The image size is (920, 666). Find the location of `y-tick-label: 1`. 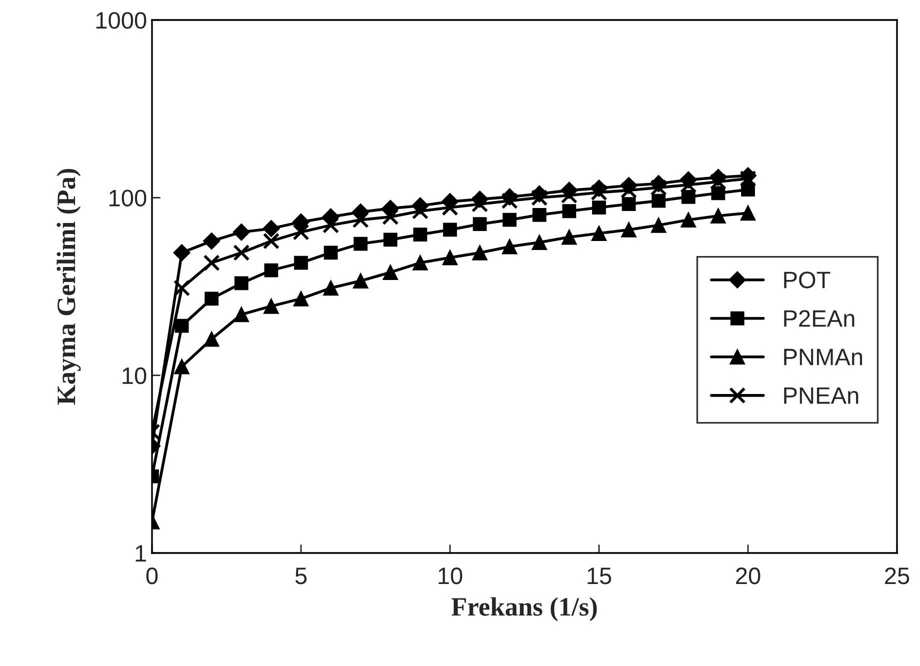

y-tick-label: 1 is located at coordinates (141, 553).